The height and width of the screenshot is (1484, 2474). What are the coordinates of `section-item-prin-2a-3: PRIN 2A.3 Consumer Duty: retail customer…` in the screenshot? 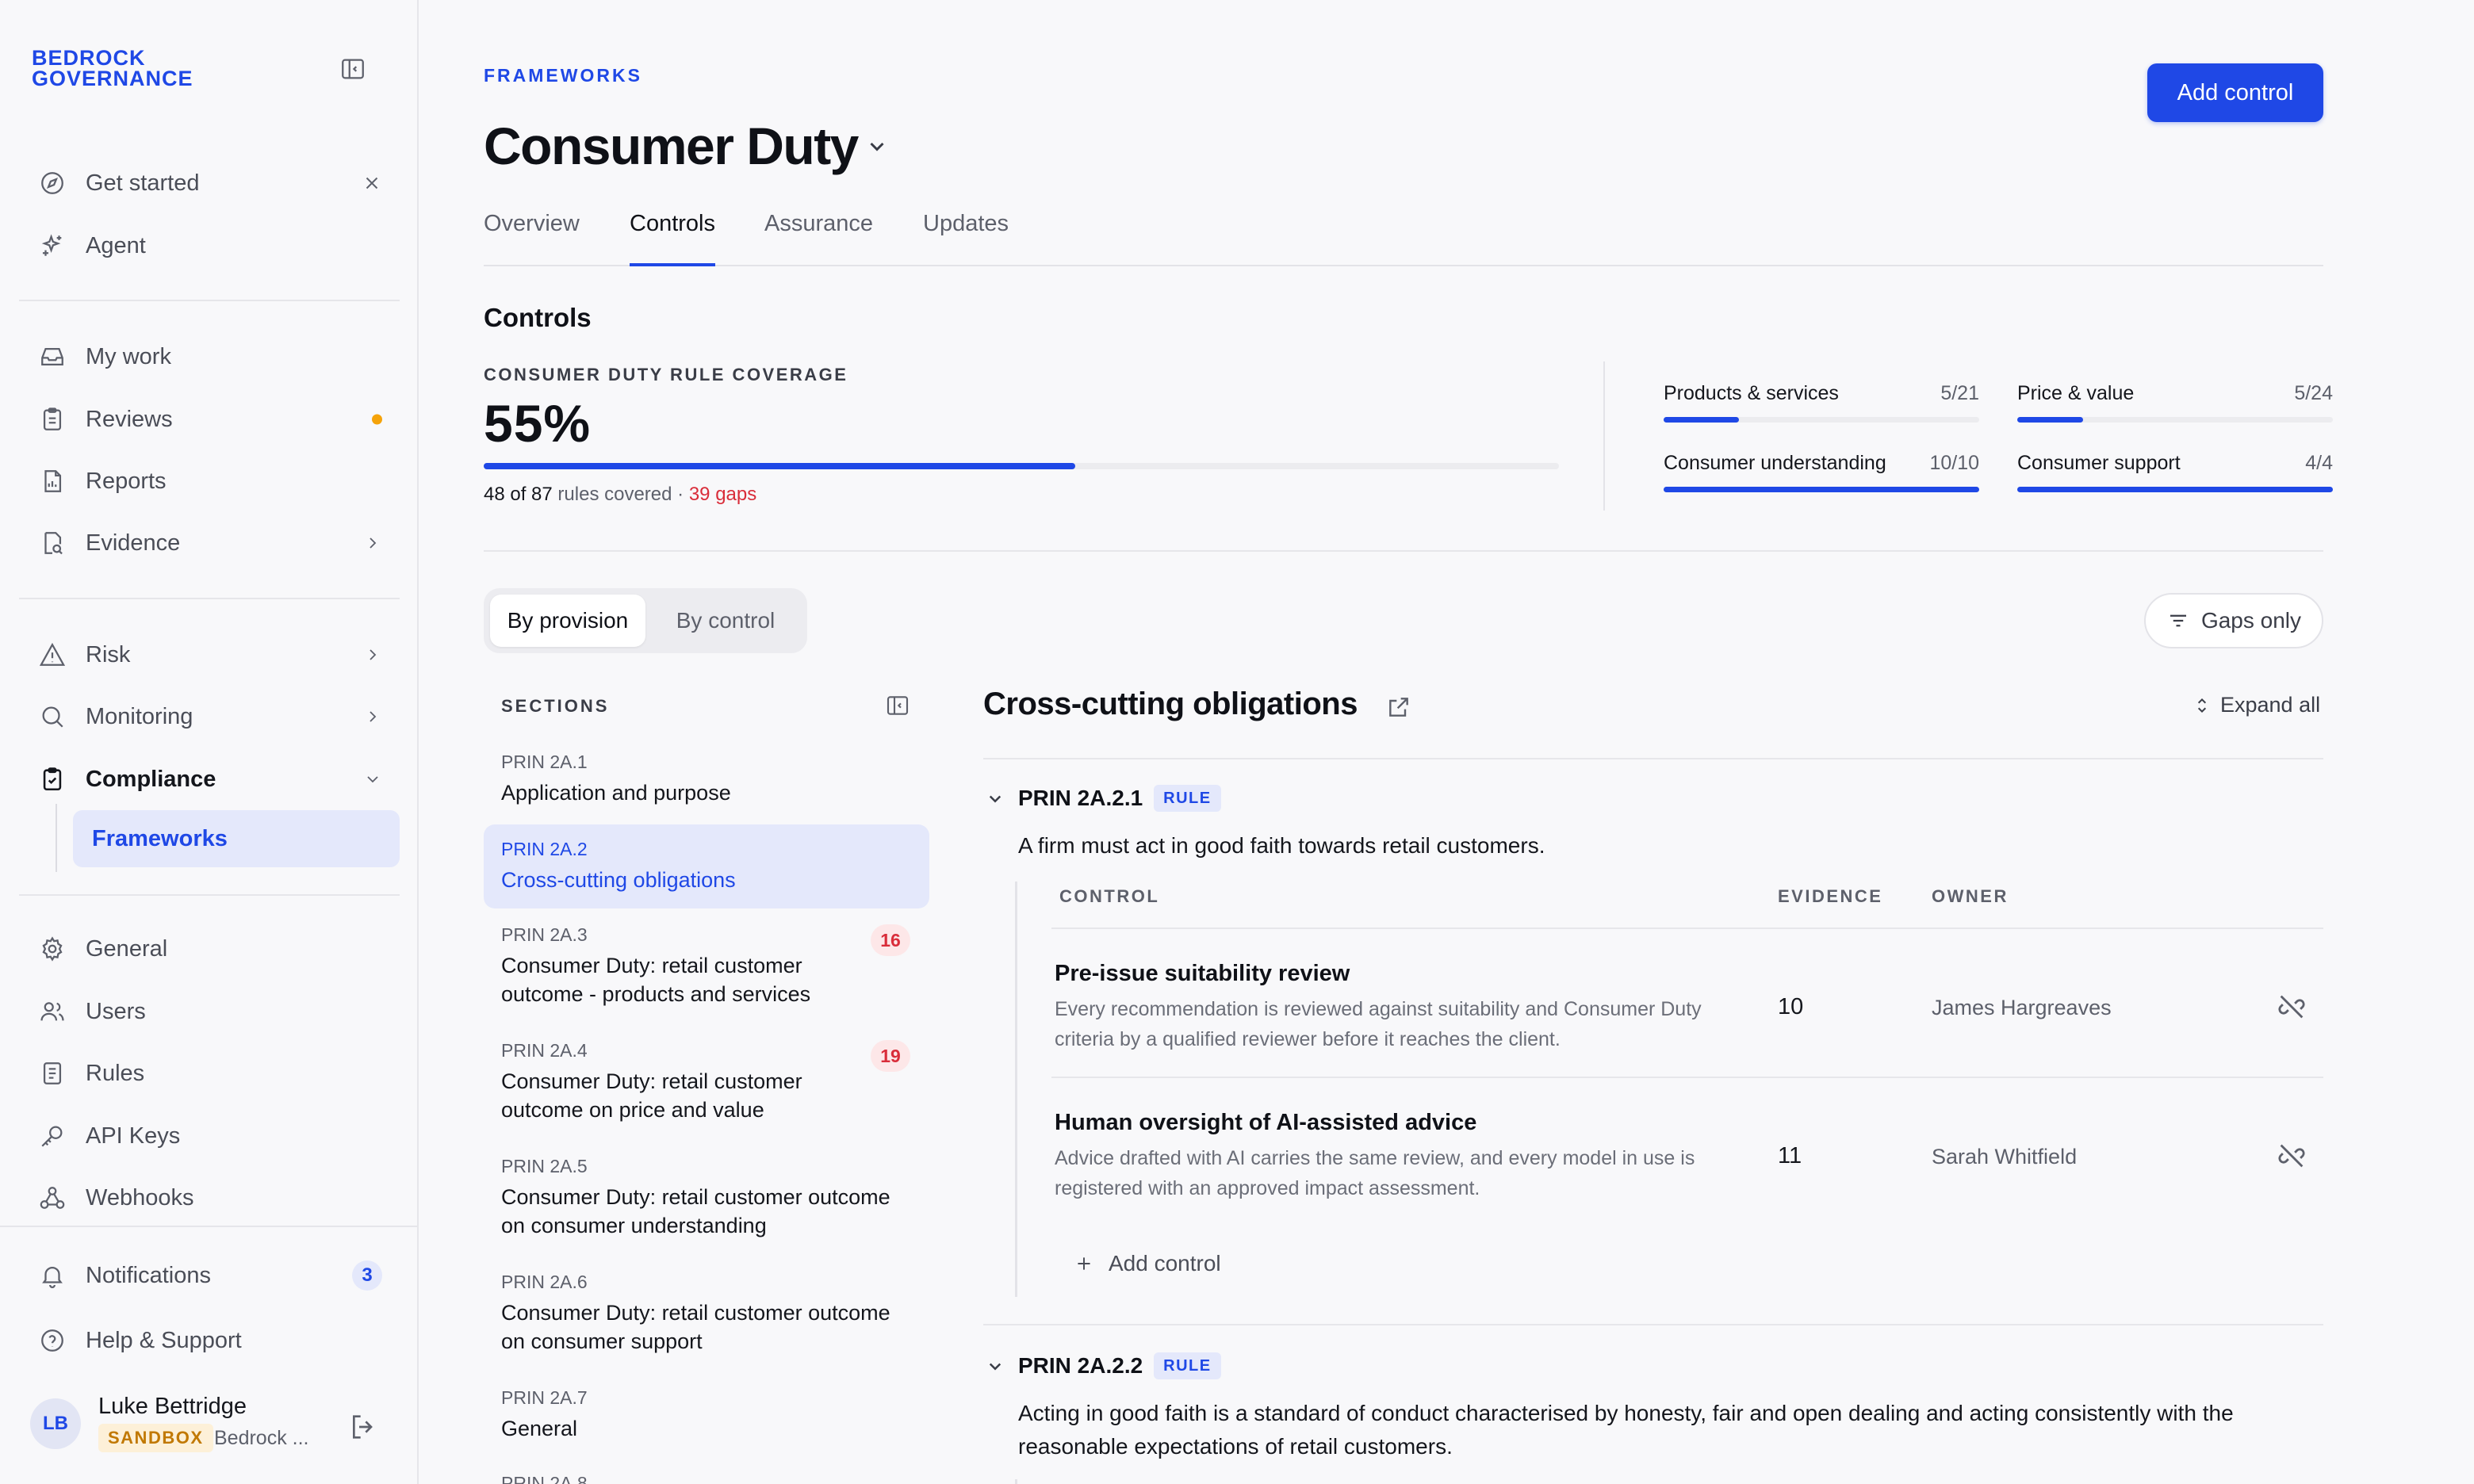 It's located at (706, 965).